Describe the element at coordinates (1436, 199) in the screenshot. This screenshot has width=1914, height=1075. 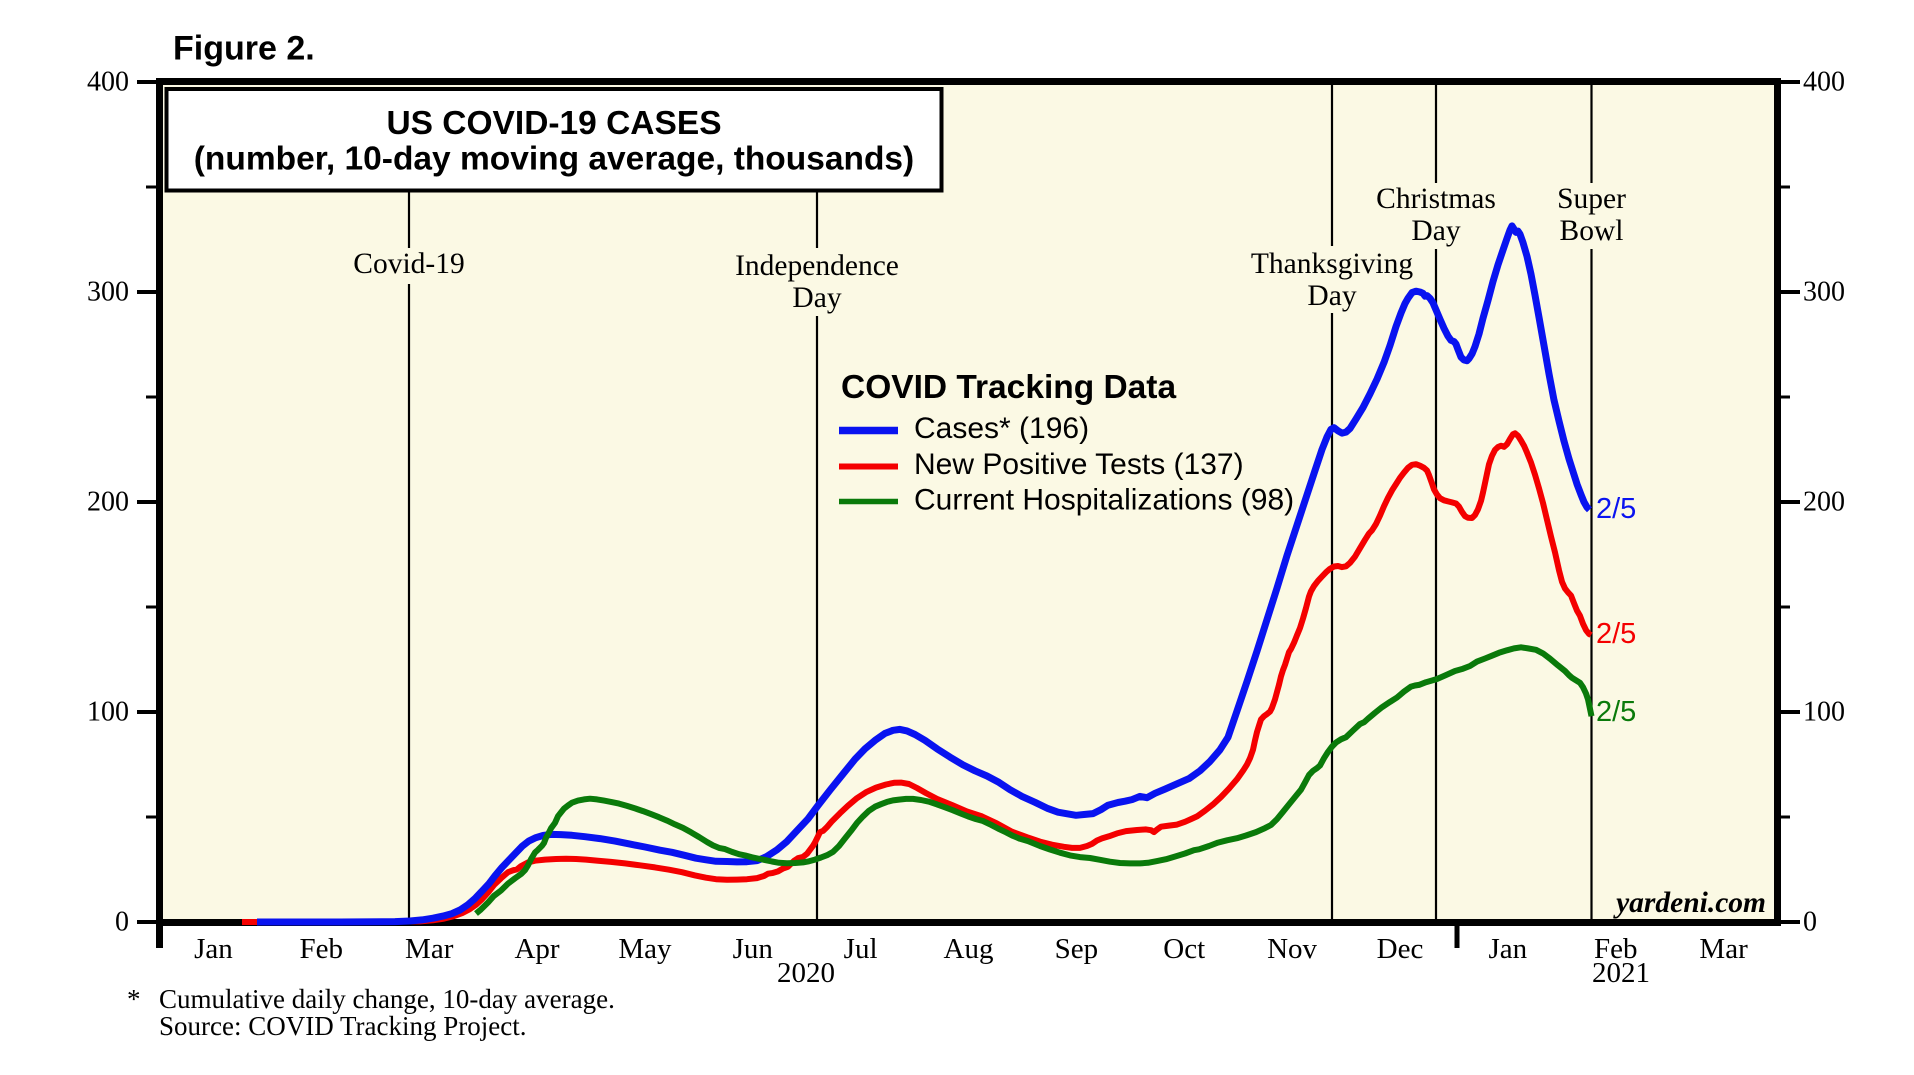
I see `svg-text: Christmas` at that location.